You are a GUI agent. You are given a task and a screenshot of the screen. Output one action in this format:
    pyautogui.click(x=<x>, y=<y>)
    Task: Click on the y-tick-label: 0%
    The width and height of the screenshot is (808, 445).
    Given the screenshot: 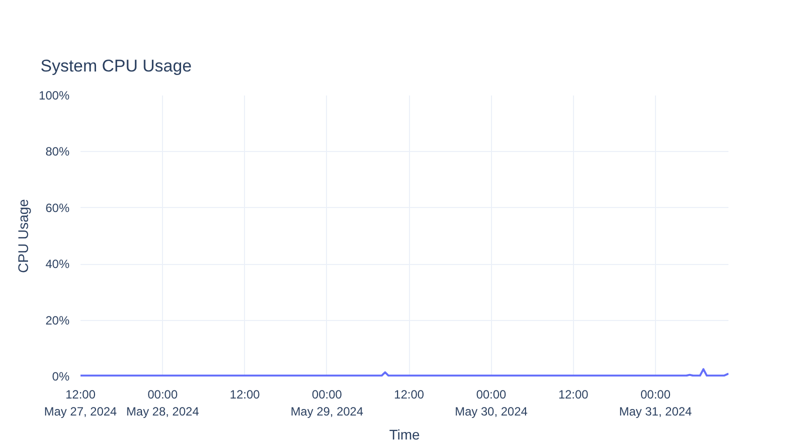 What is the action you would take?
    pyautogui.click(x=61, y=377)
    